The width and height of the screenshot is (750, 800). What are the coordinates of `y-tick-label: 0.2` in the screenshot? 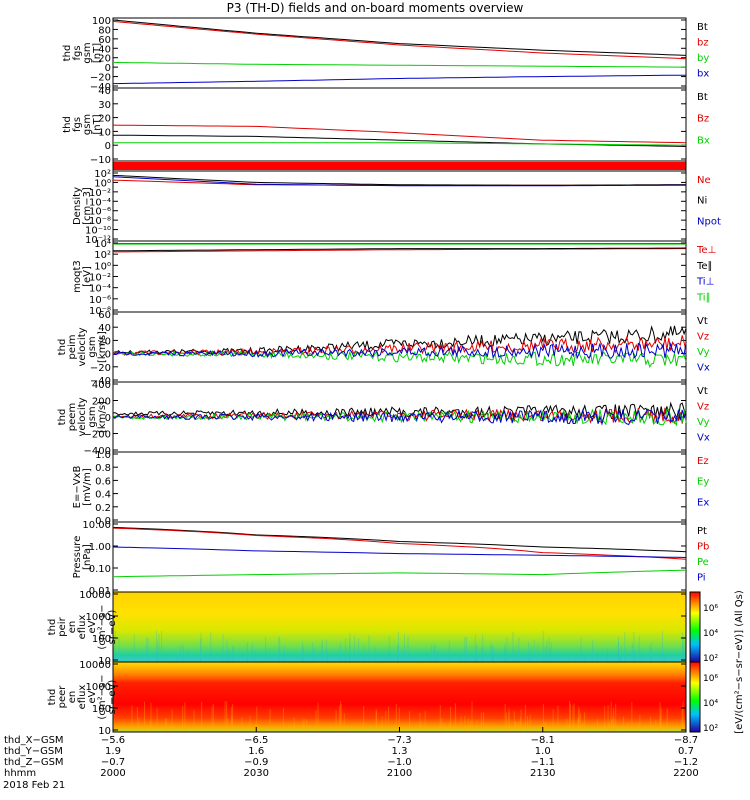 It's located at (103, 508).